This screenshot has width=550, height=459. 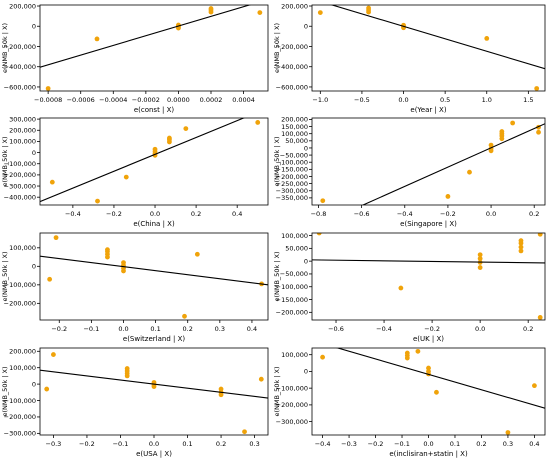 I want to click on x-tick-label: 0.0004, so click(x=243, y=100).